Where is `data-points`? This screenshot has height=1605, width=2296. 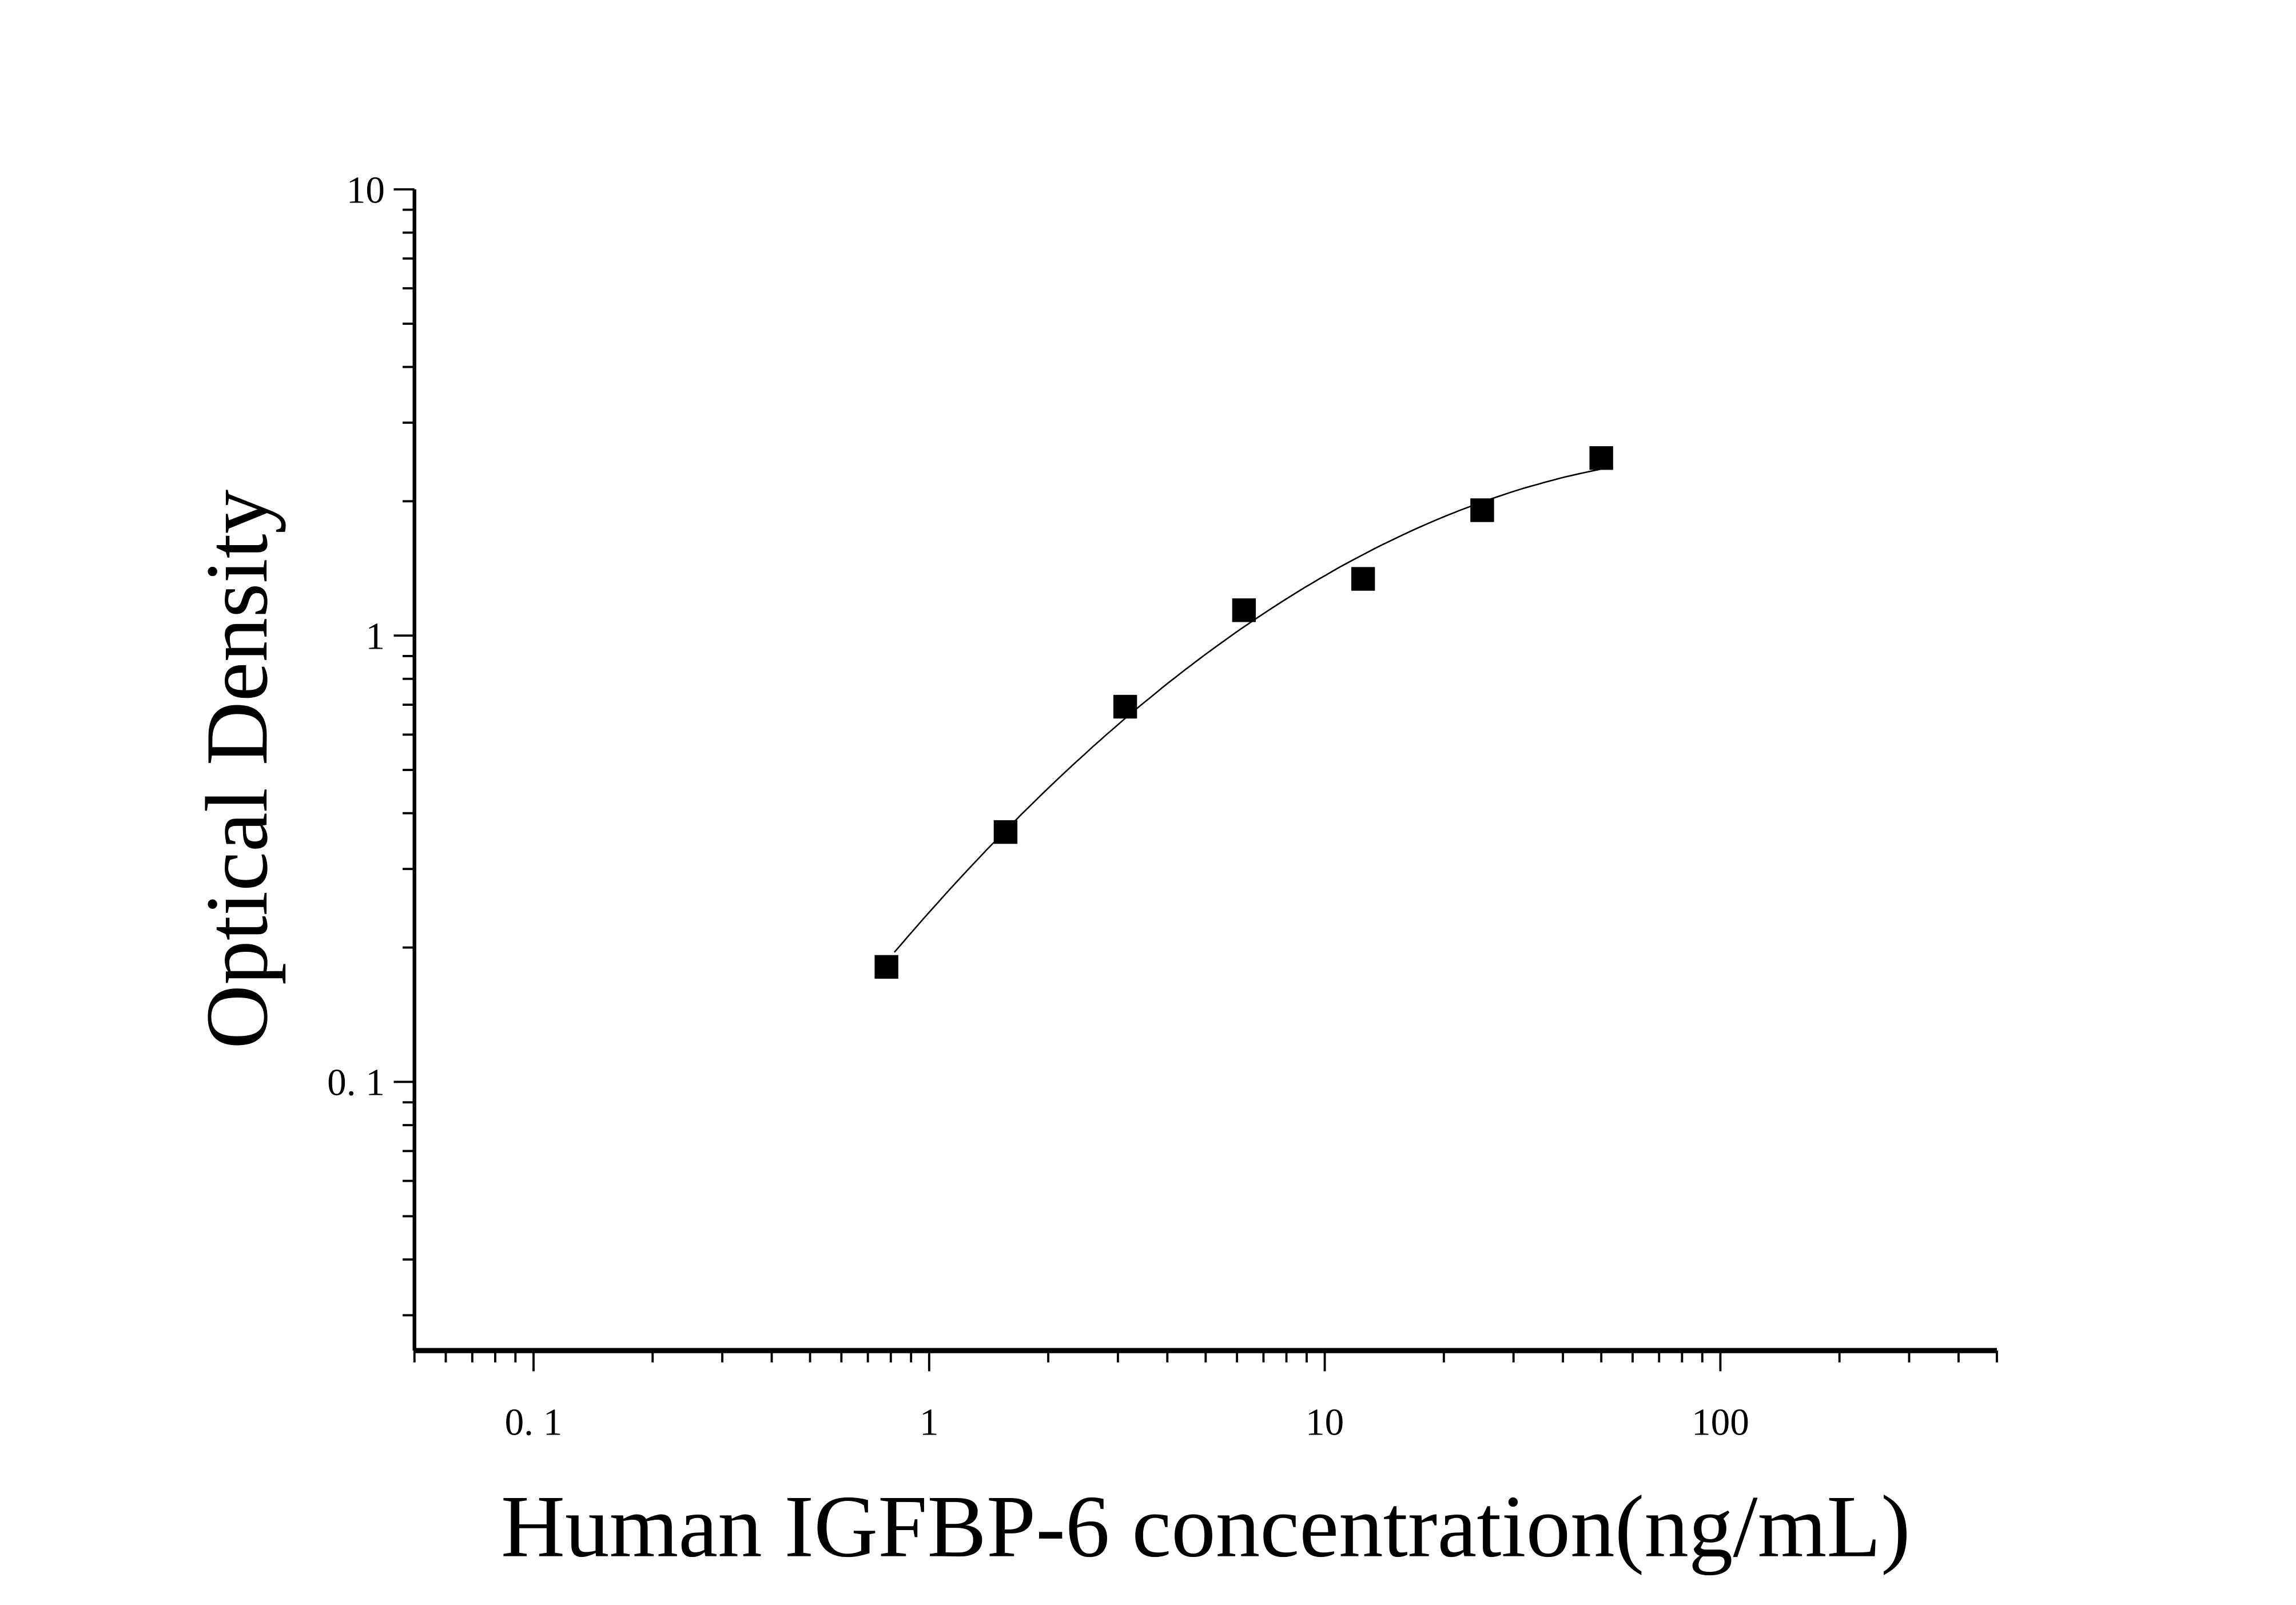
data-points is located at coordinates (1243, 712).